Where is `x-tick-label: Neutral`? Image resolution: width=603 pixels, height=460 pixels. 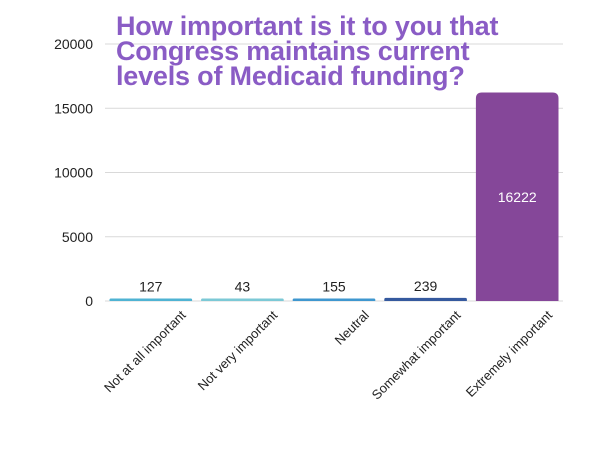
x-tick-label: Neutral is located at coordinates (352, 327).